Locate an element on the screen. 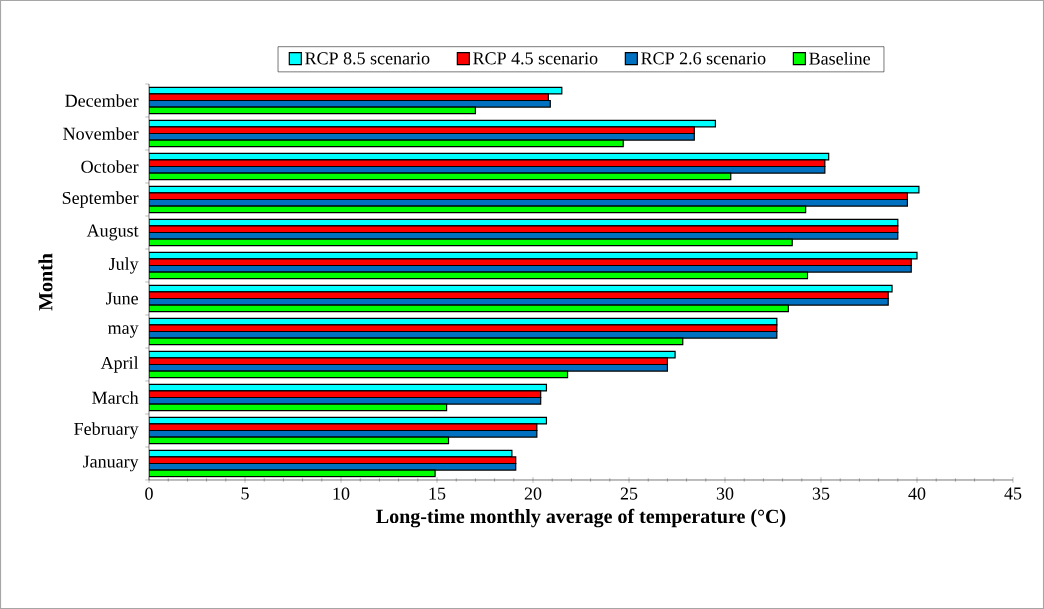 The height and width of the screenshot is (609, 1044). y-tick-label: November is located at coordinates (101, 133).